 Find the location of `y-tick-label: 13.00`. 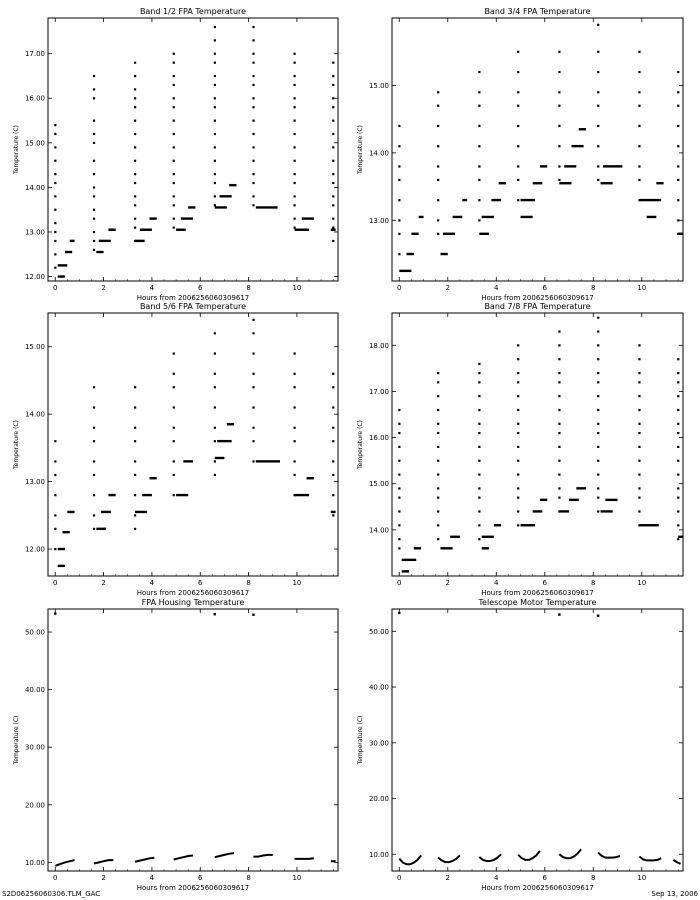

y-tick-label: 13.00 is located at coordinates (35, 482).